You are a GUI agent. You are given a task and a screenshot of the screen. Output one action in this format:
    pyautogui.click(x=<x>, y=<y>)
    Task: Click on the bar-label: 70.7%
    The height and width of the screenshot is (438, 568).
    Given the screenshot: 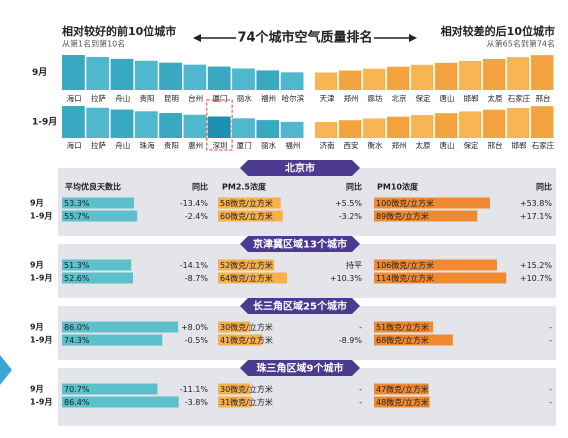 What is the action you would take?
    pyautogui.click(x=77, y=389)
    